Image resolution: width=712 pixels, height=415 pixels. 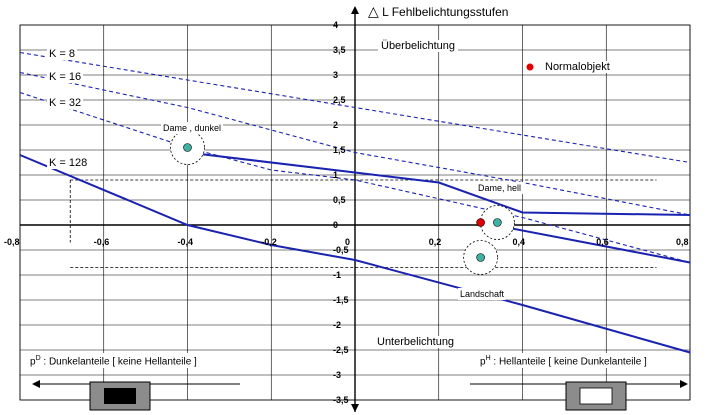 I want to click on y-tick-label: 2,5, so click(x=339, y=100).